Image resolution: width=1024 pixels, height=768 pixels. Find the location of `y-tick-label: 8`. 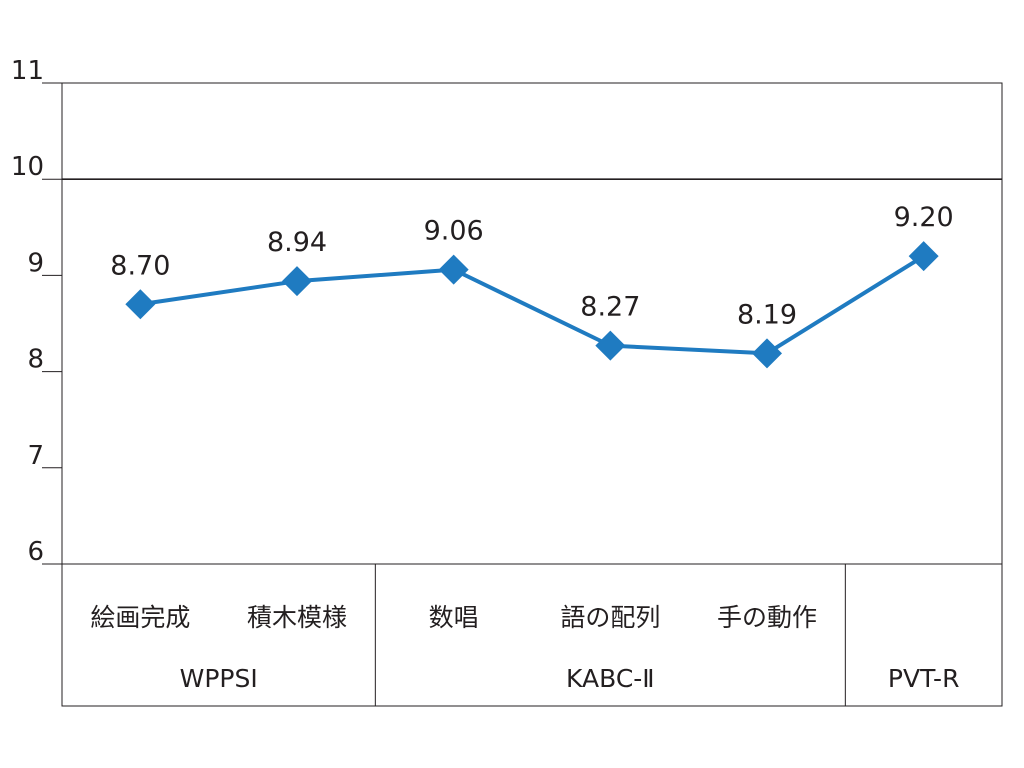

y-tick-label: 8 is located at coordinates (35, 360).